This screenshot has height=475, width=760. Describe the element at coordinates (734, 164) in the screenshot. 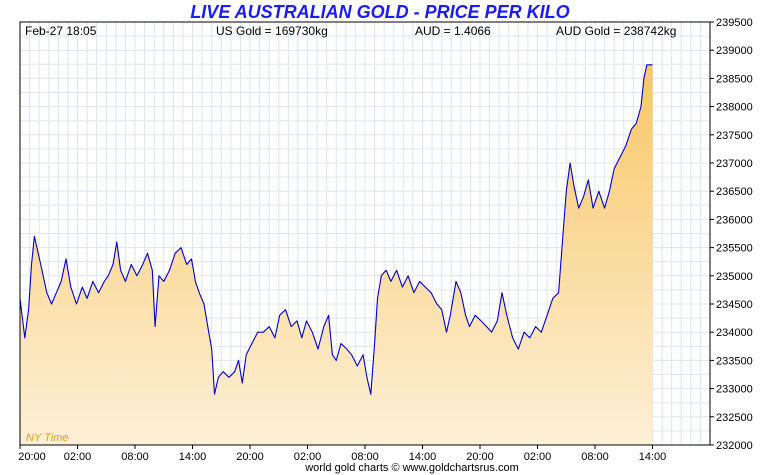

I see `y-tick-label: 237000` at that location.